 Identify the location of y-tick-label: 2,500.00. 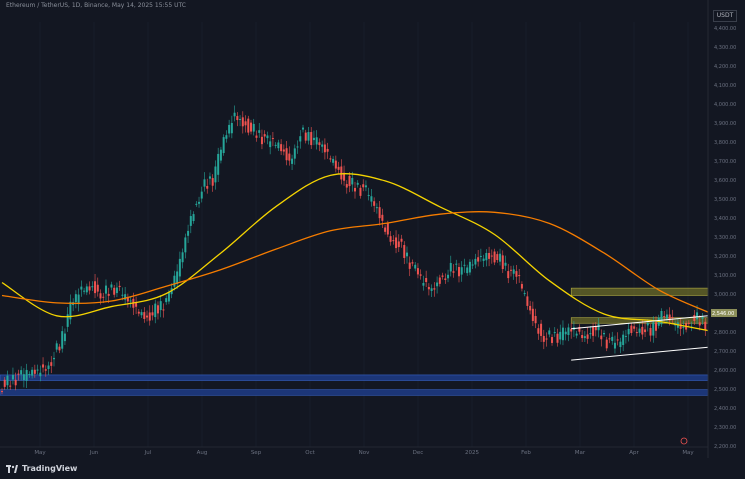
(725, 390).